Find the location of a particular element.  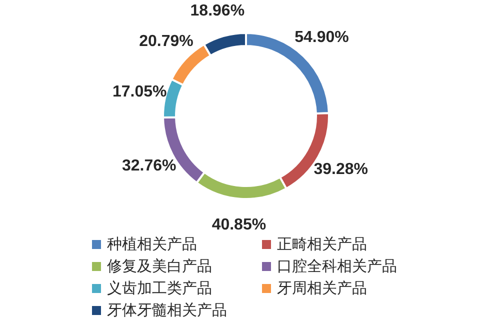

legend-label: 牙体牙髓相关产品 is located at coordinates (167, 310).